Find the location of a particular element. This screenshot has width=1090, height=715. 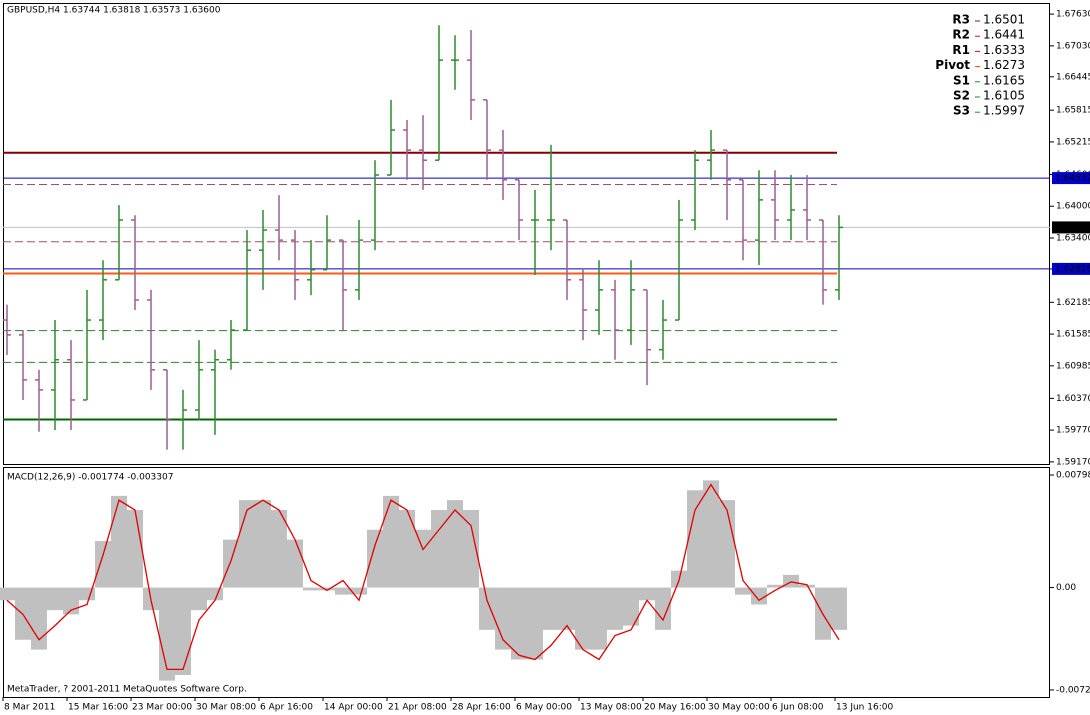

level-name: Pivot is located at coordinates (952, 65).